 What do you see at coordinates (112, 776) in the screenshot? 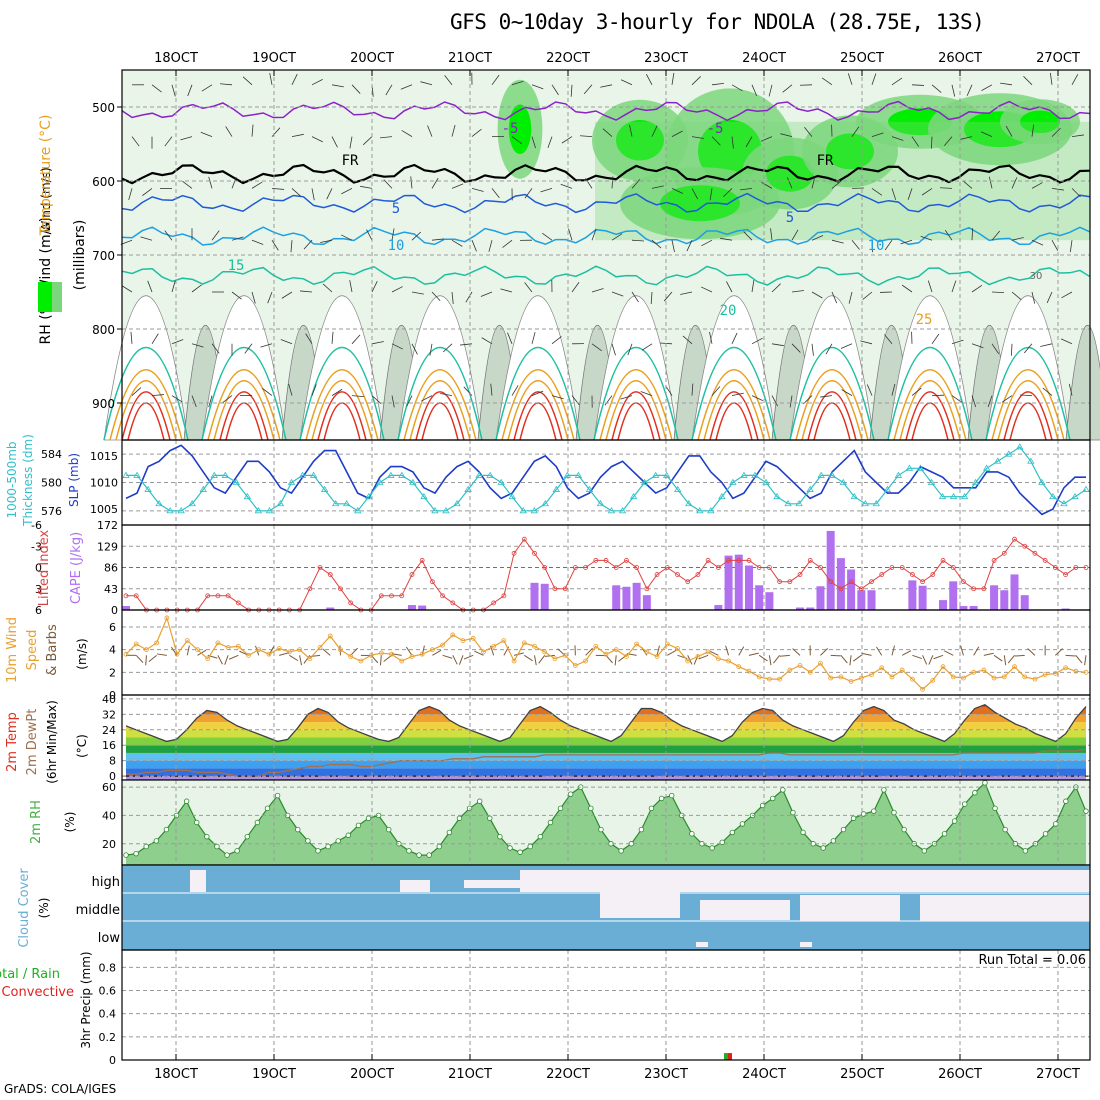
I see `ytick-temp: 0` at bounding box center [112, 776].